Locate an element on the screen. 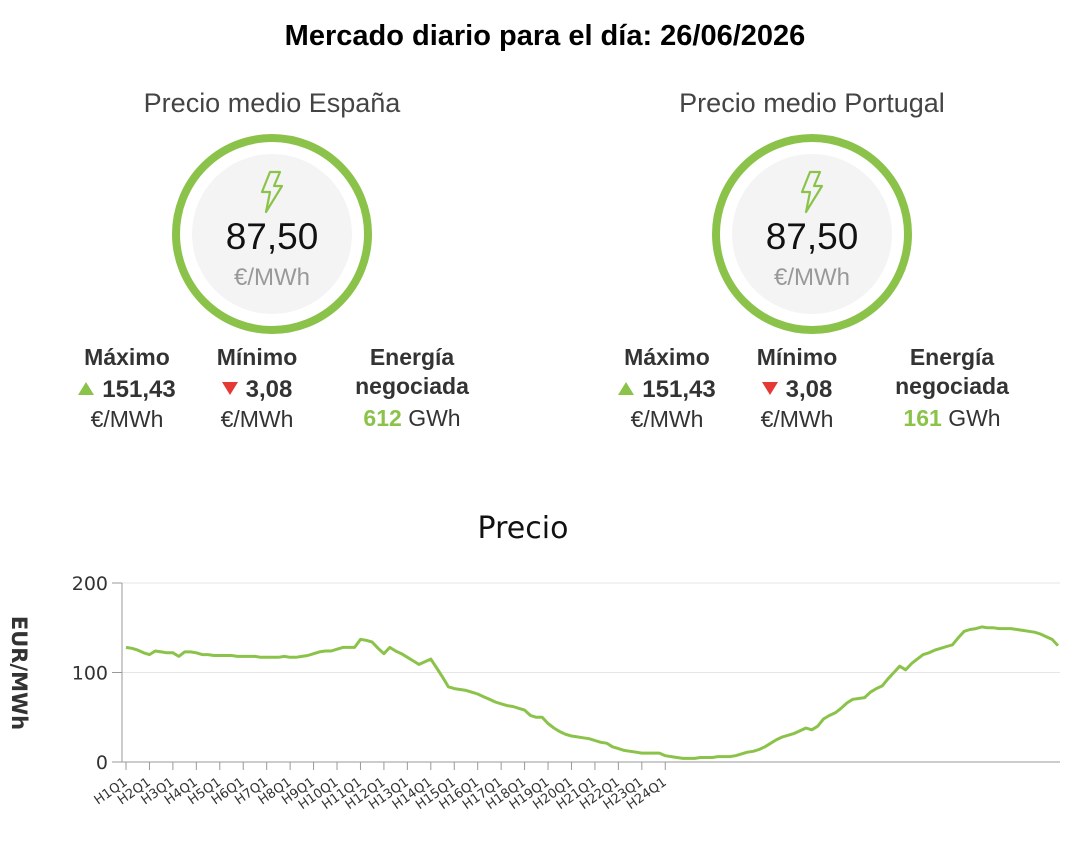  energy-row: 612 GWh is located at coordinates (412, 418).